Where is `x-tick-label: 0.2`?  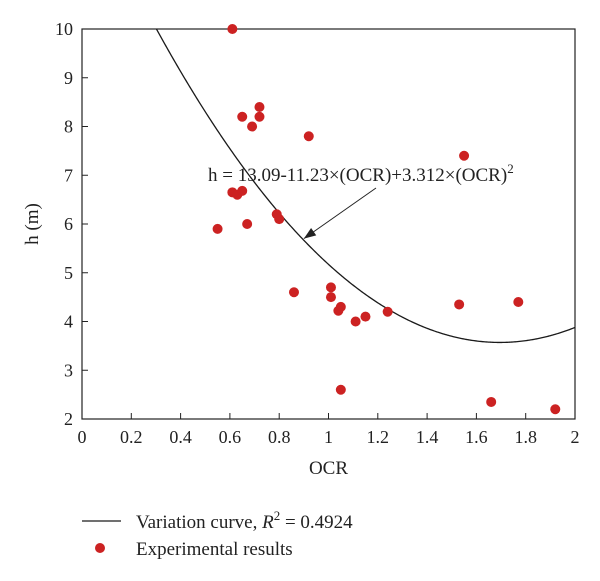 x-tick-label: 0.2 is located at coordinates (131, 437).